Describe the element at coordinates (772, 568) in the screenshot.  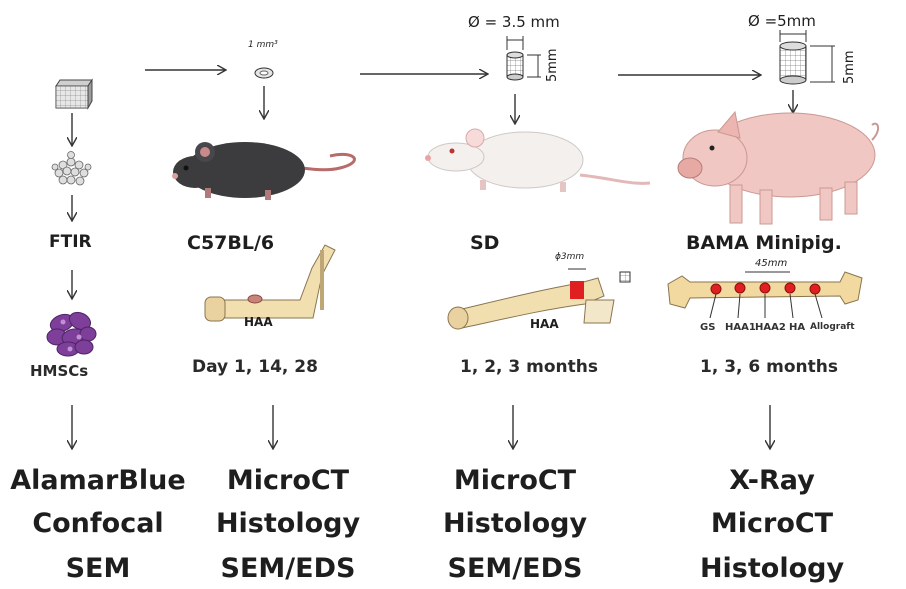
I see `col4-outcome-3: Histology` at that location.